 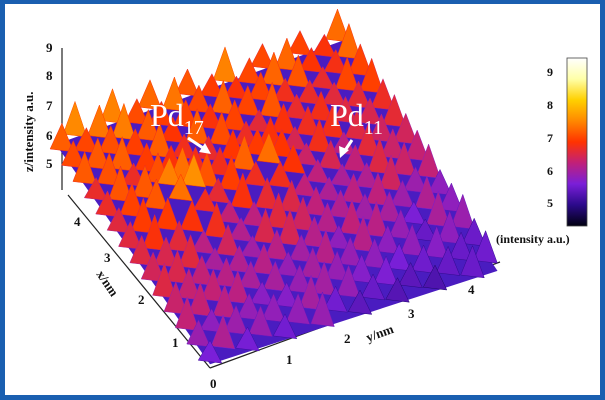 I want to click on colorbar-tick: 5, so click(x=550, y=203).